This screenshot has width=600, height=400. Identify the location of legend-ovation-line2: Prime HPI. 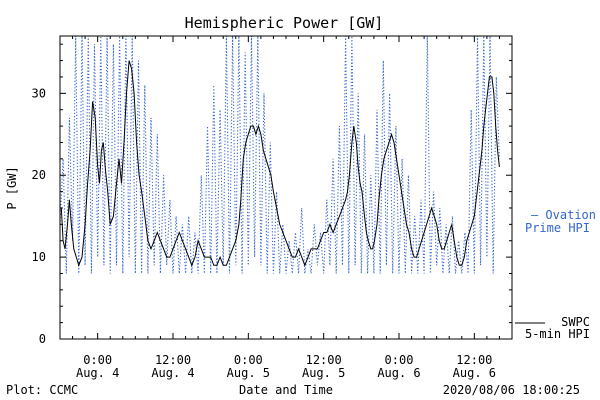
(557, 228).